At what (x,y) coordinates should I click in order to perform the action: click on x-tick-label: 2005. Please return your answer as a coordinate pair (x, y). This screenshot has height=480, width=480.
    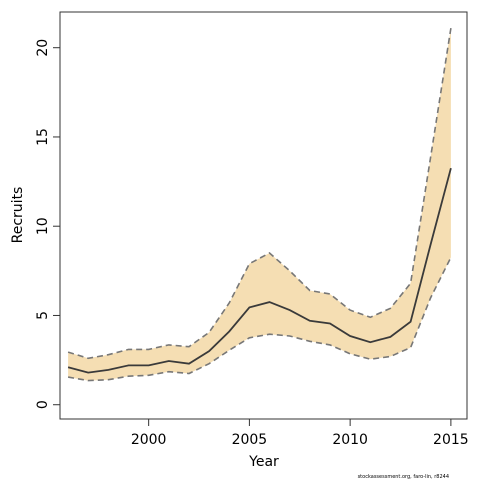
    Looking at the image, I should click on (250, 440).